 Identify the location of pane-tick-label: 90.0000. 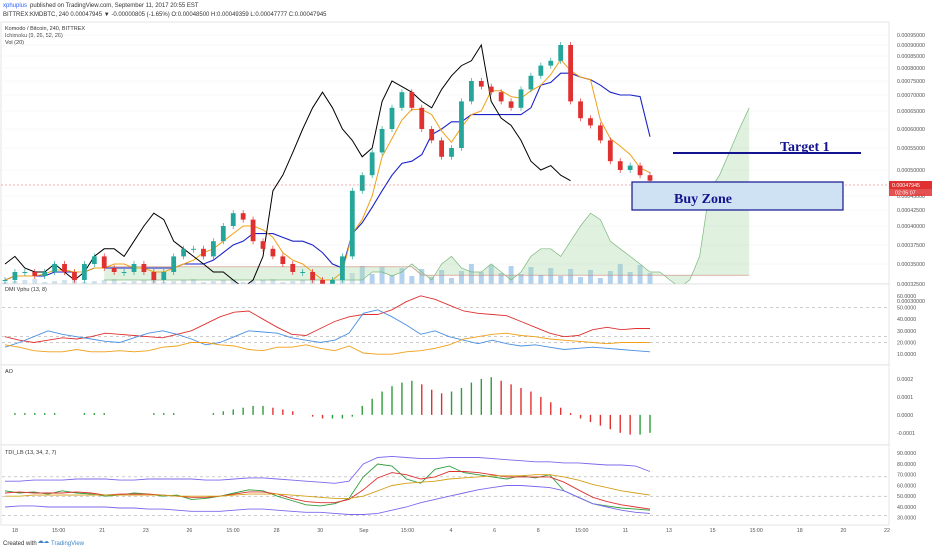
(906, 454).